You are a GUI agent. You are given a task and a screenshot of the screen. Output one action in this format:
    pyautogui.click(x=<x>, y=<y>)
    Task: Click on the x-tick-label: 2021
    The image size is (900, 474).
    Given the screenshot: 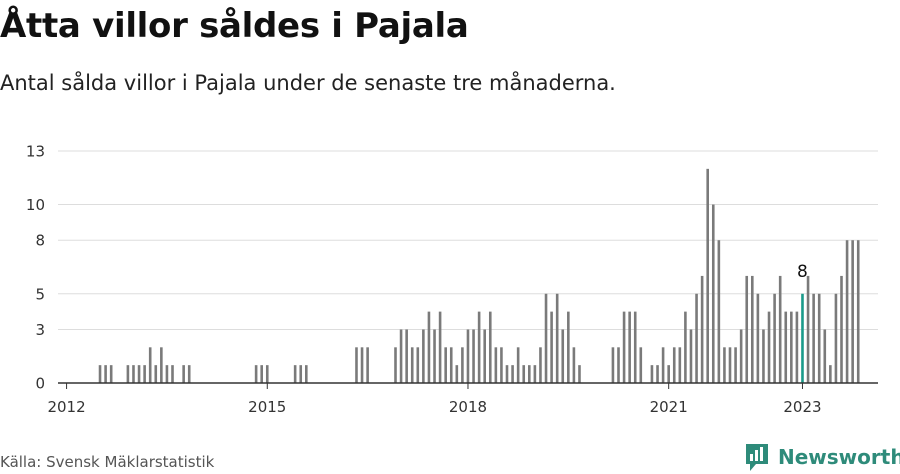 What is the action you would take?
    pyautogui.click(x=669, y=407)
    